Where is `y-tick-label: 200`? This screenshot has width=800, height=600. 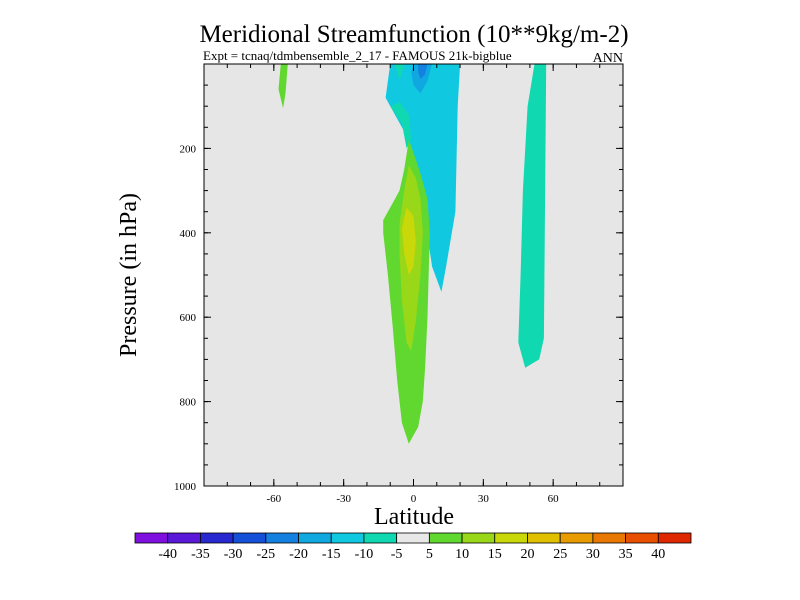 y-tick-label: 200 is located at coordinates (188, 149).